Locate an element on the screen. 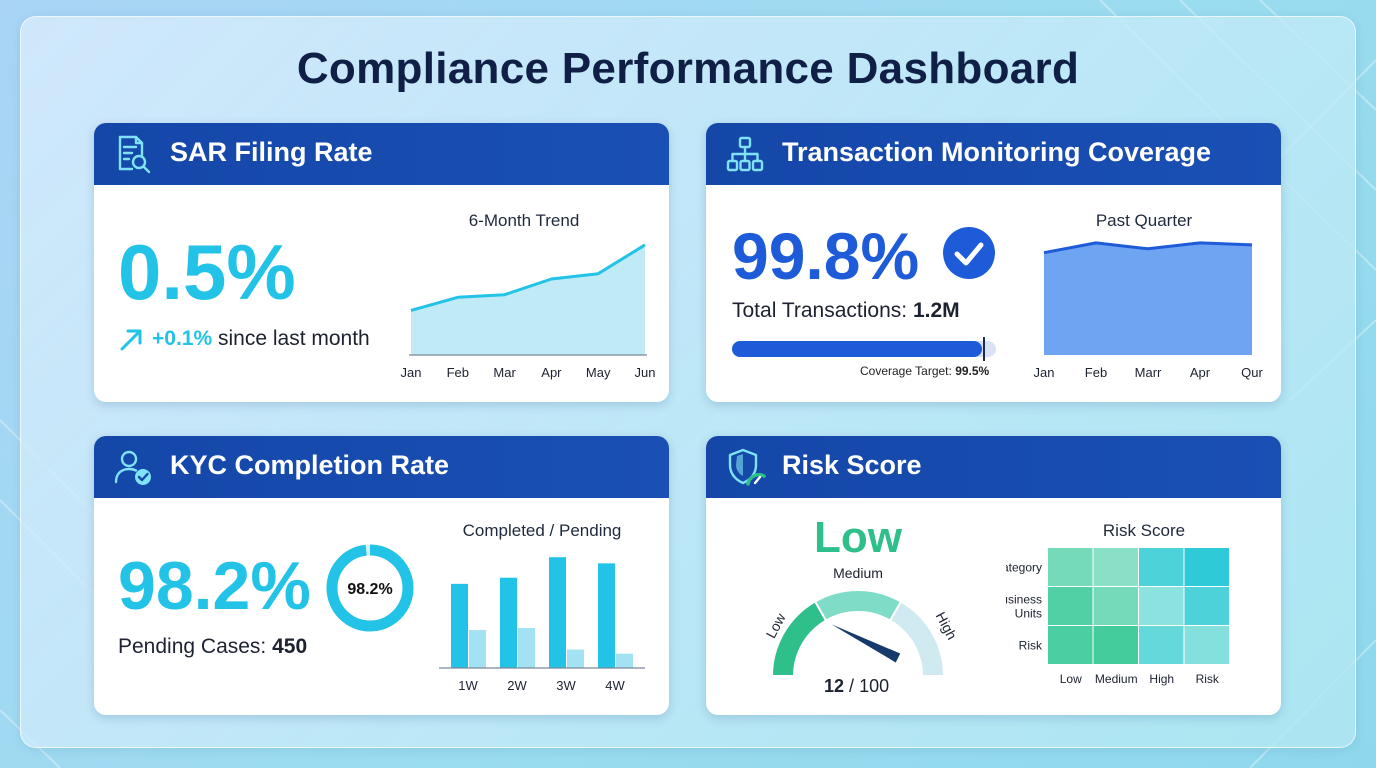  x-tick-label: 1W is located at coordinates (468, 685).